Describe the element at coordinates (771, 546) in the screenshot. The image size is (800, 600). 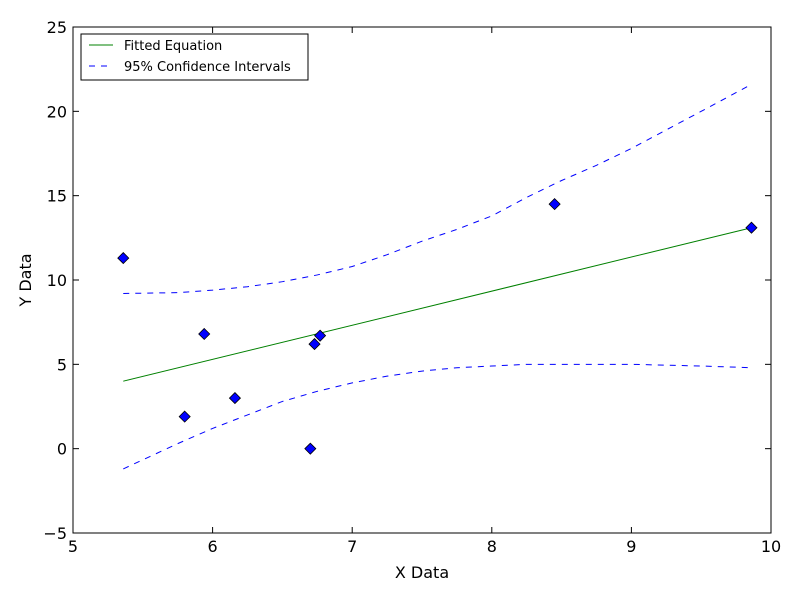
I see `x-tick-label: 10` at that location.